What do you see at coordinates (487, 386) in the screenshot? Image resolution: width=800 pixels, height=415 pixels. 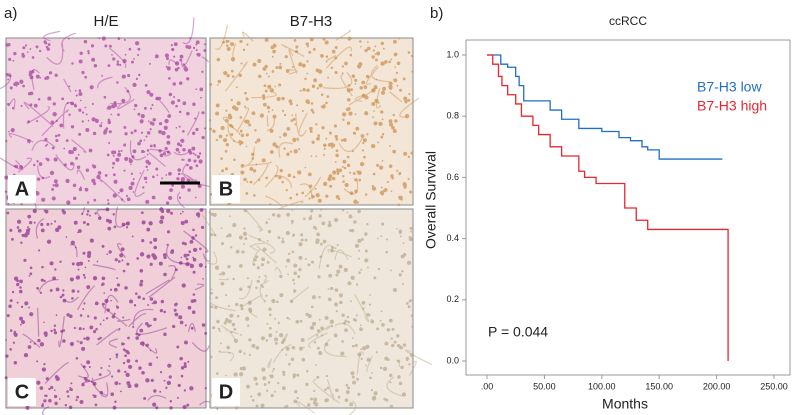 I see `x-tick-label: .00` at bounding box center [487, 386].